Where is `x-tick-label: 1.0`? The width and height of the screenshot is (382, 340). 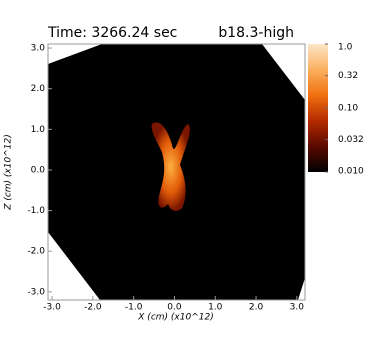 x-tick-label: 1.0 is located at coordinates (215, 308).